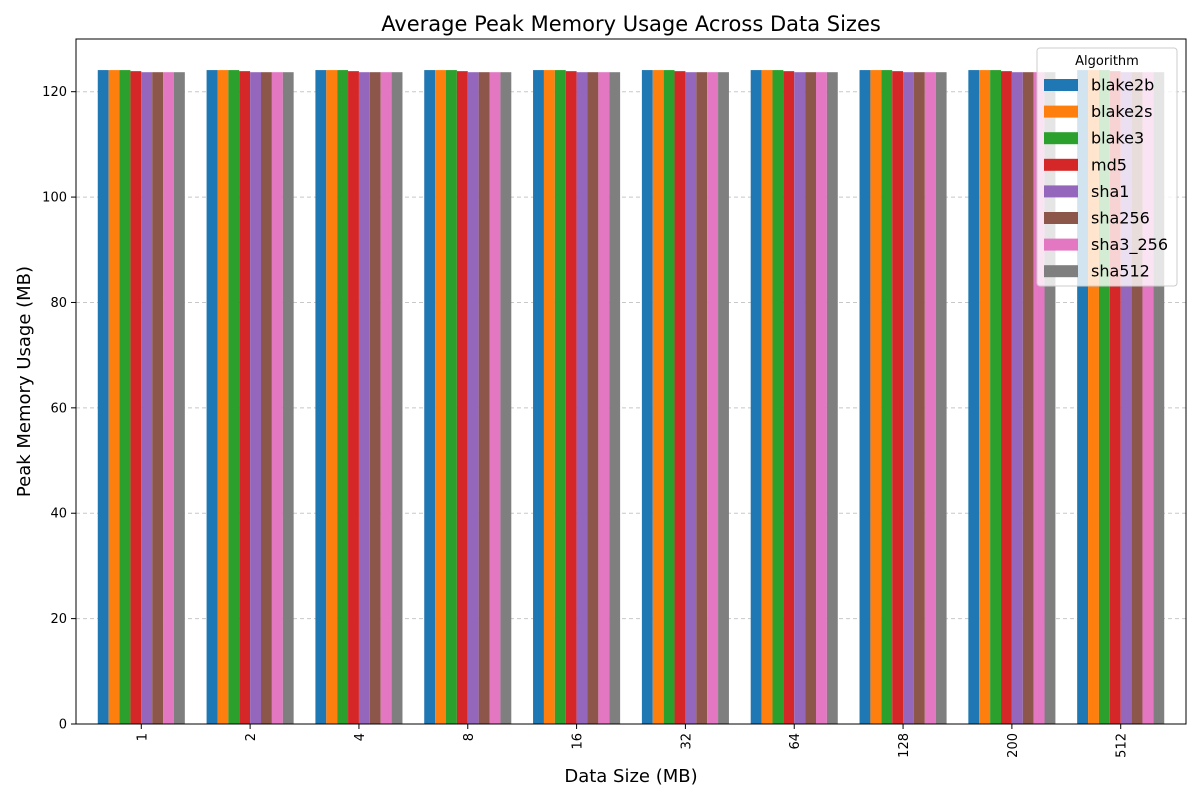 This screenshot has height=800, width=1200. I want to click on x-tick-label: 128, so click(904, 745).